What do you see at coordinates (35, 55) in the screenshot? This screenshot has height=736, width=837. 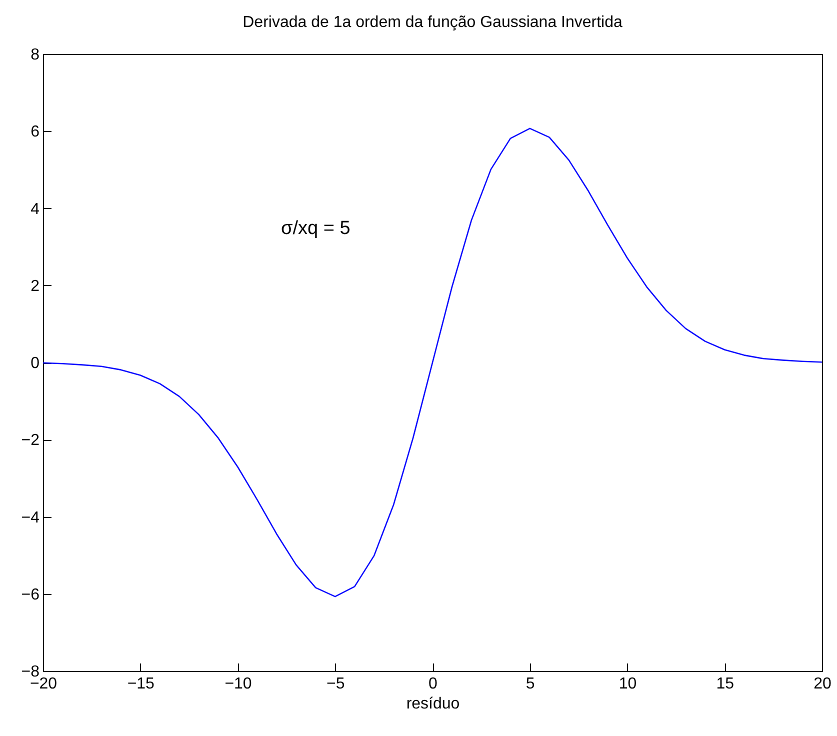 I see `y-tick-label: 8` at bounding box center [35, 55].